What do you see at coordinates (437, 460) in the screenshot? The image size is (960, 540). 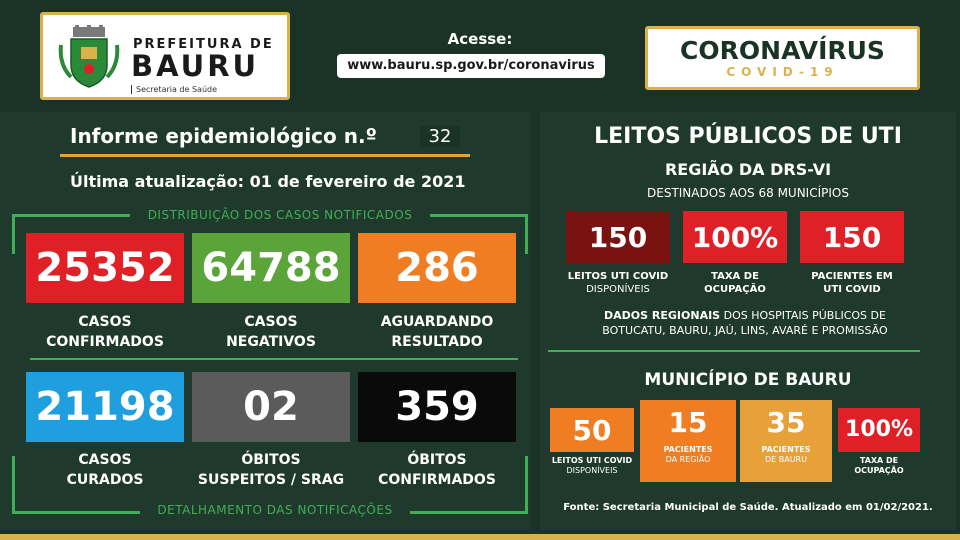 I see `confirmed-deaths-label-1: ÓBITOS` at bounding box center [437, 460].